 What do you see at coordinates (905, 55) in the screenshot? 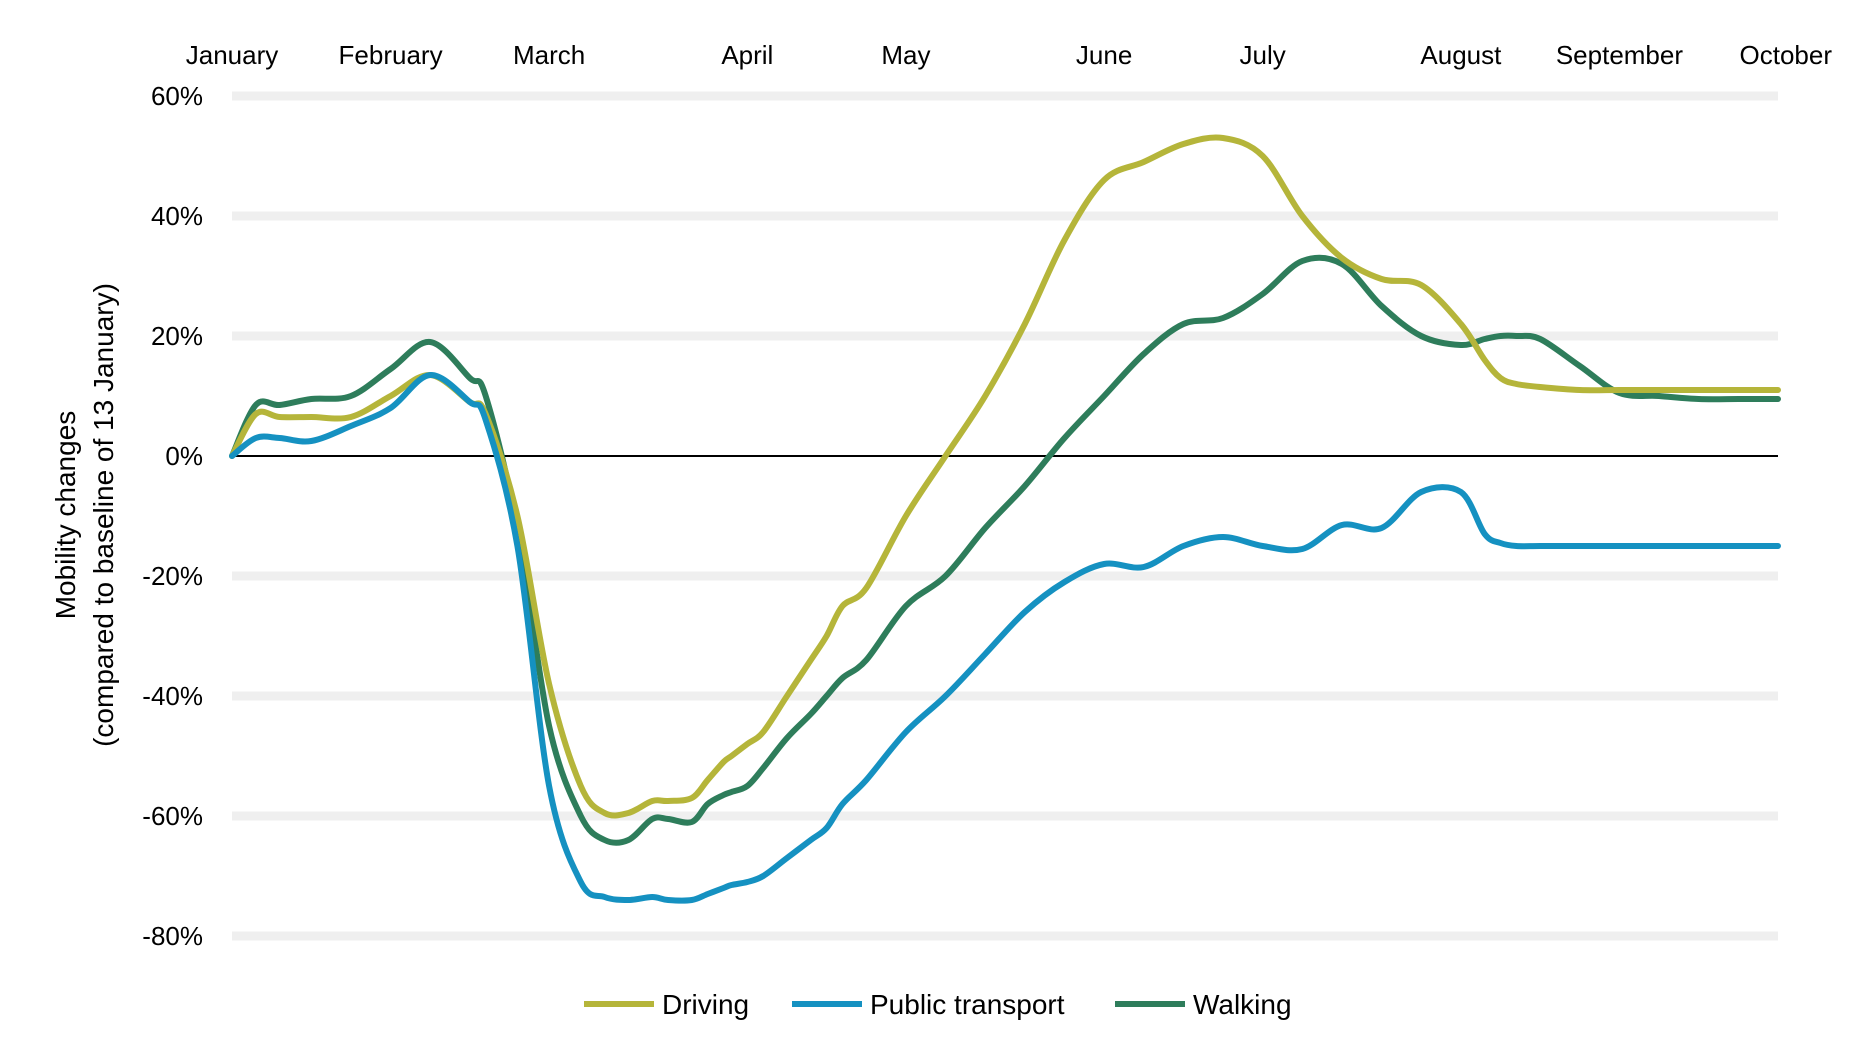
I see `x-month-label: May` at bounding box center [905, 55].